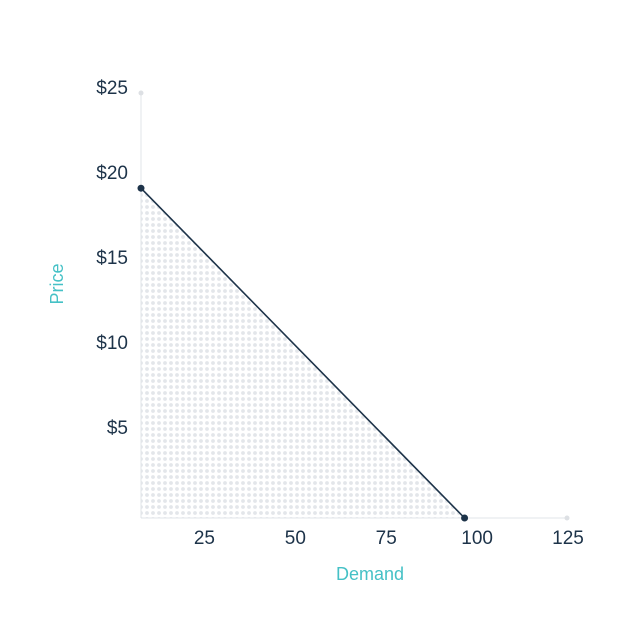 The width and height of the screenshot is (632, 636). I want to click on x-tick-label: 75, so click(386, 538).